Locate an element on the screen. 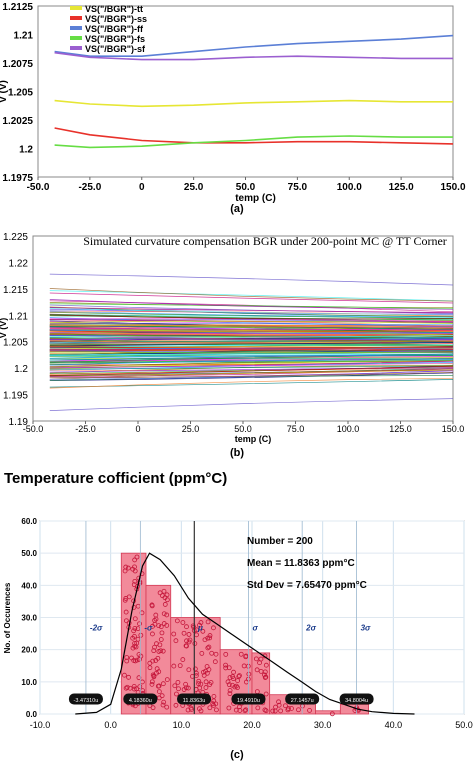 This screenshot has width=474, height=763. x-tick-label: 125.0 is located at coordinates (400, 429).